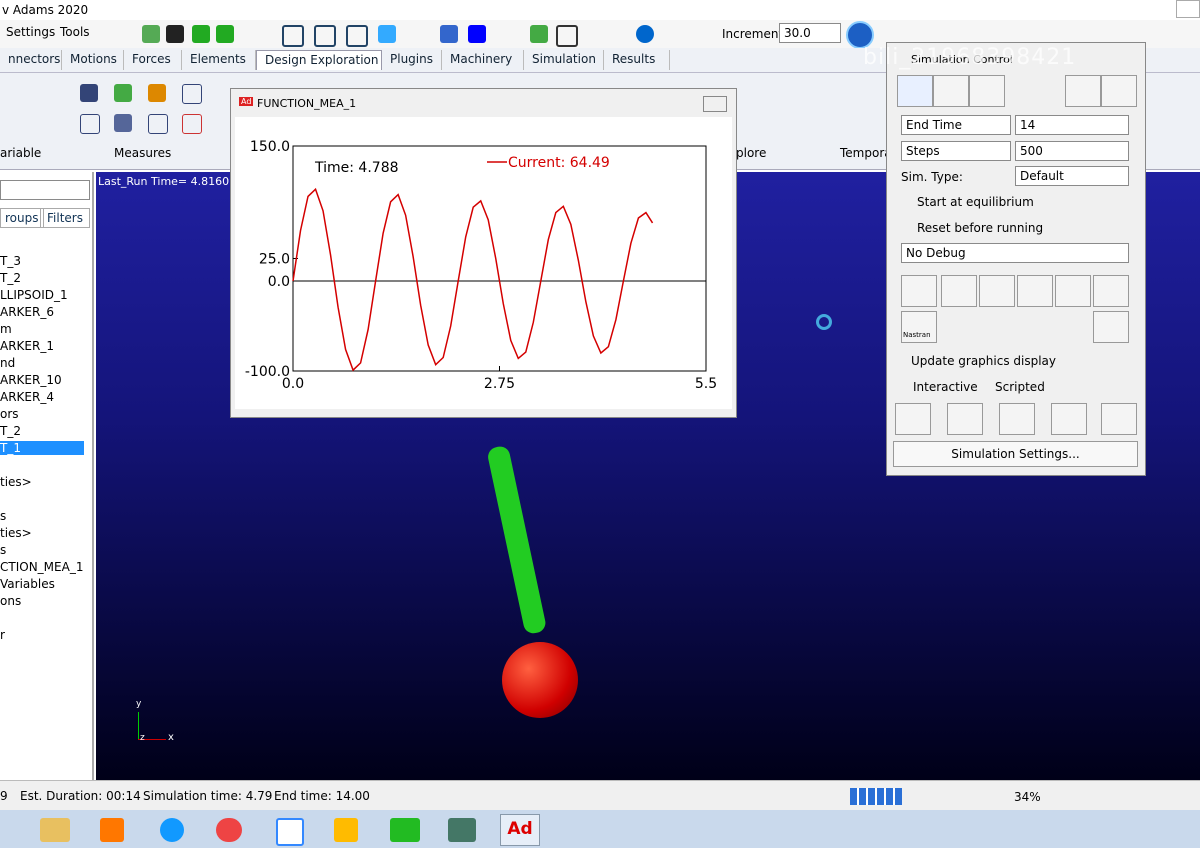 The image size is (1200, 848). I want to click on steps-value: 500, so click(1072, 151).